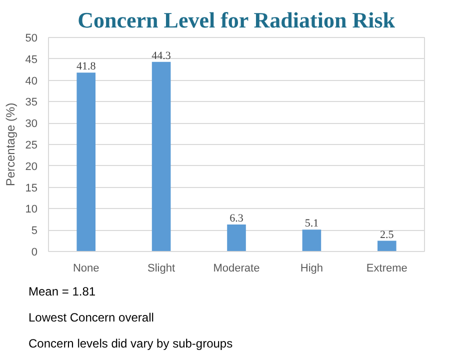 This screenshot has width=474, height=355. What do you see at coordinates (31, 38) in the screenshot?
I see `y-tick-label: 50` at bounding box center [31, 38].